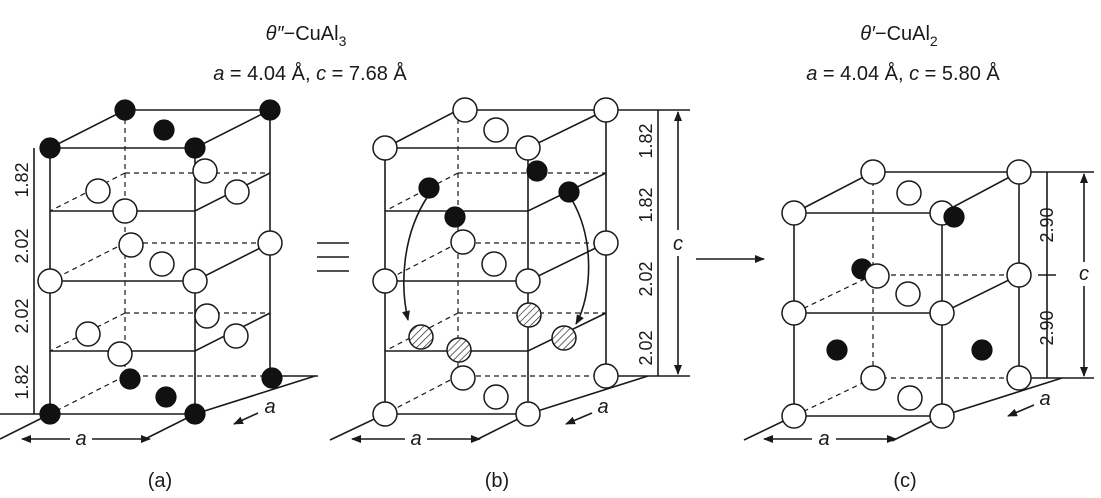 The image size is (1101, 498). What do you see at coordinates (904, 481) in the screenshot?
I see `panel-c-caption: (c)` at bounding box center [904, 481].